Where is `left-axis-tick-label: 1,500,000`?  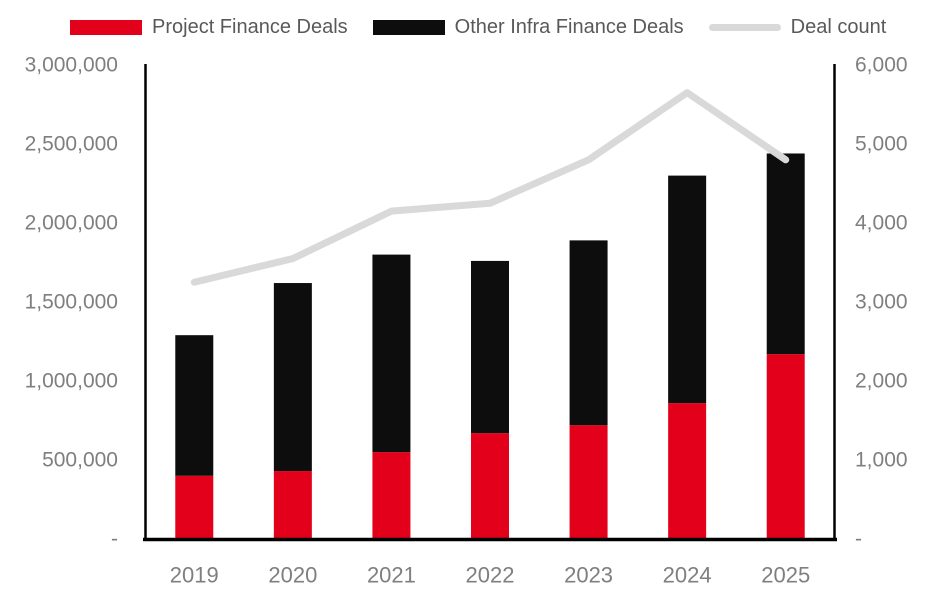 left-axis-tick-label: 1,500,000 is located at coordinates (71, 302).